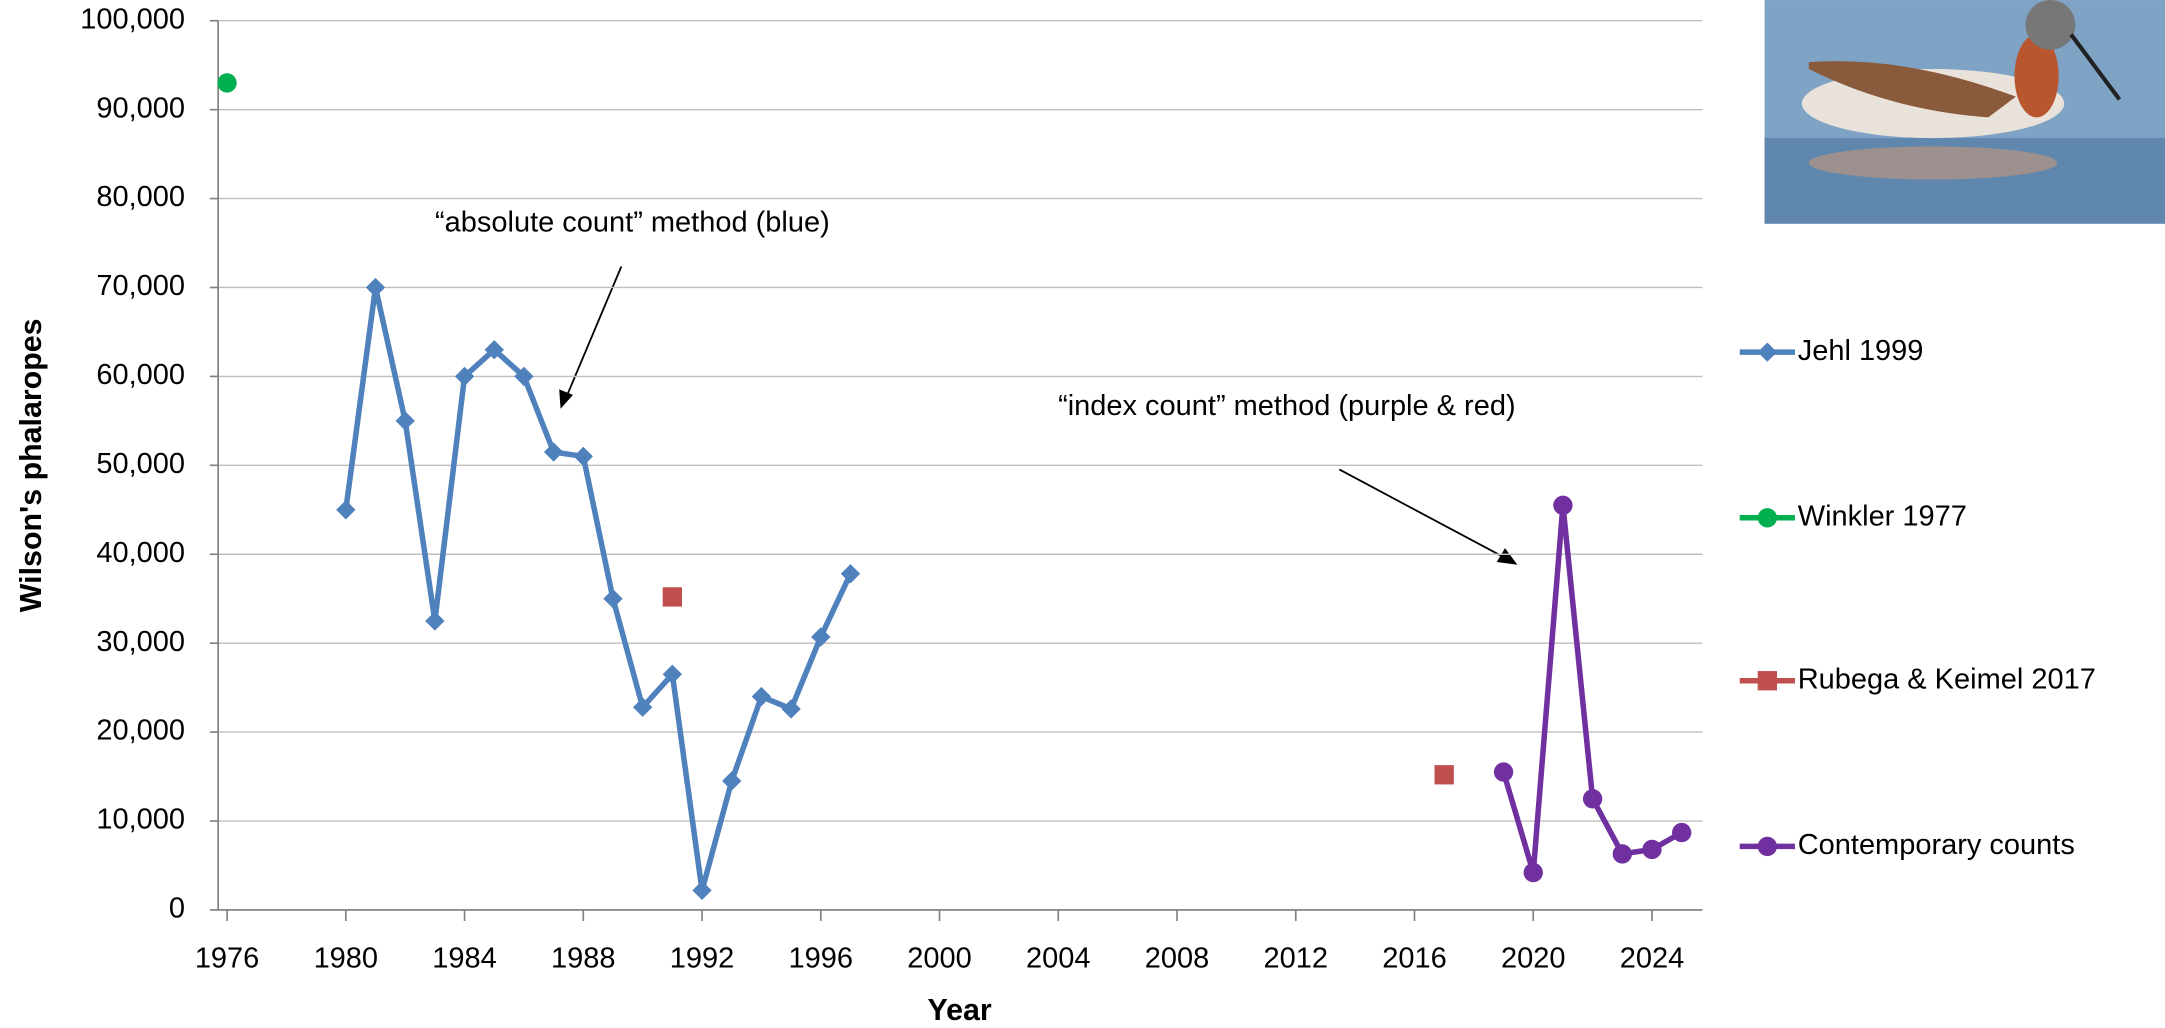 The height and width of the screenshot is (1028, 2165). I want to click on y-tick-label: 40,000, so click(140, 553).